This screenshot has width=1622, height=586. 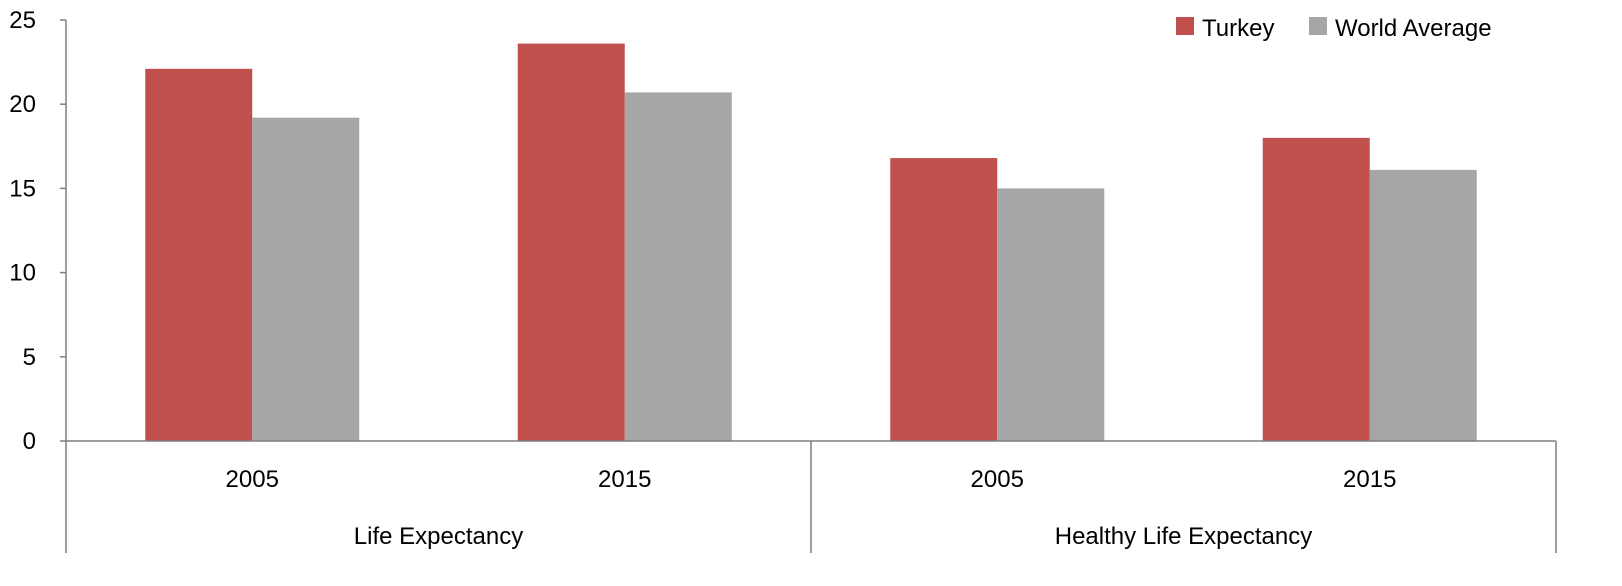 What do you see at coordinates (1413, 28) in the screenshot?
I see `legend-label: World Average` at bounding box center [1413, 28].